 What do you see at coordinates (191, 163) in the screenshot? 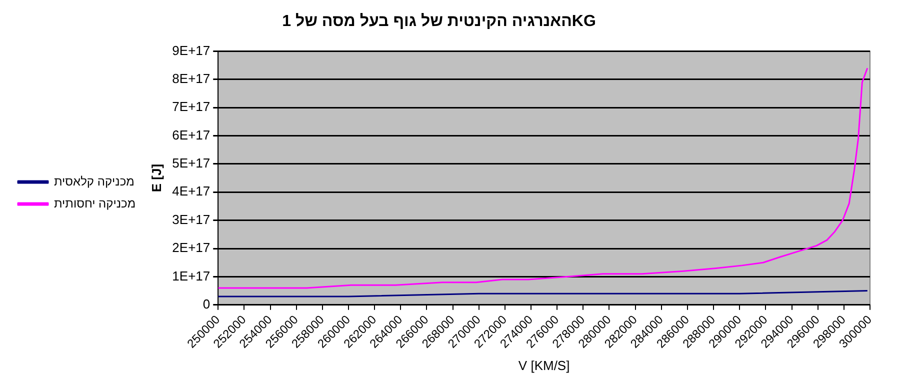
I see `y-tick-label: 5E+17` at bounding box center [191, 163].